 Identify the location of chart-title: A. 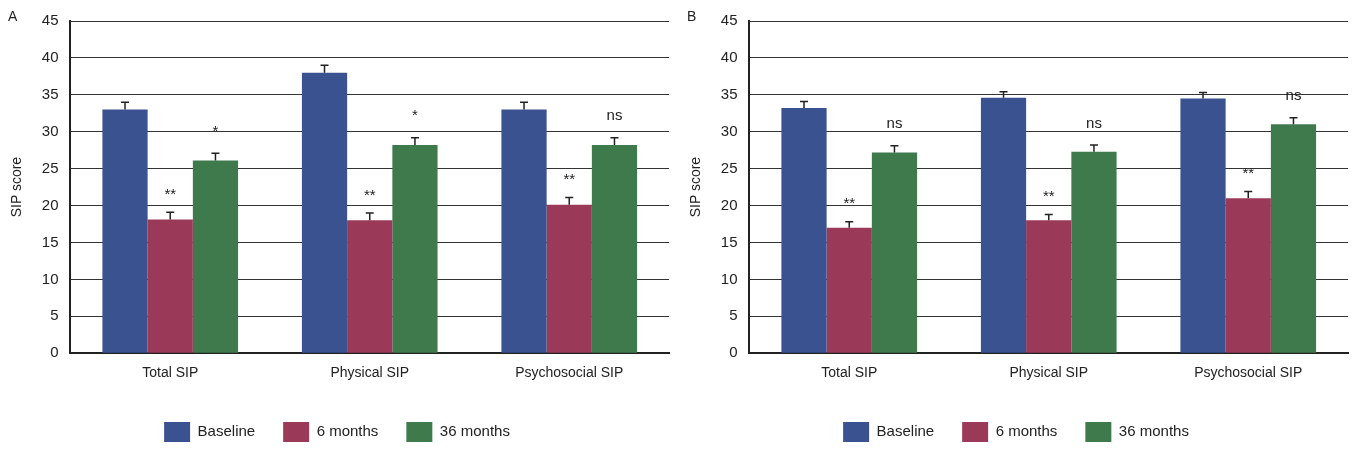
(13, 15).